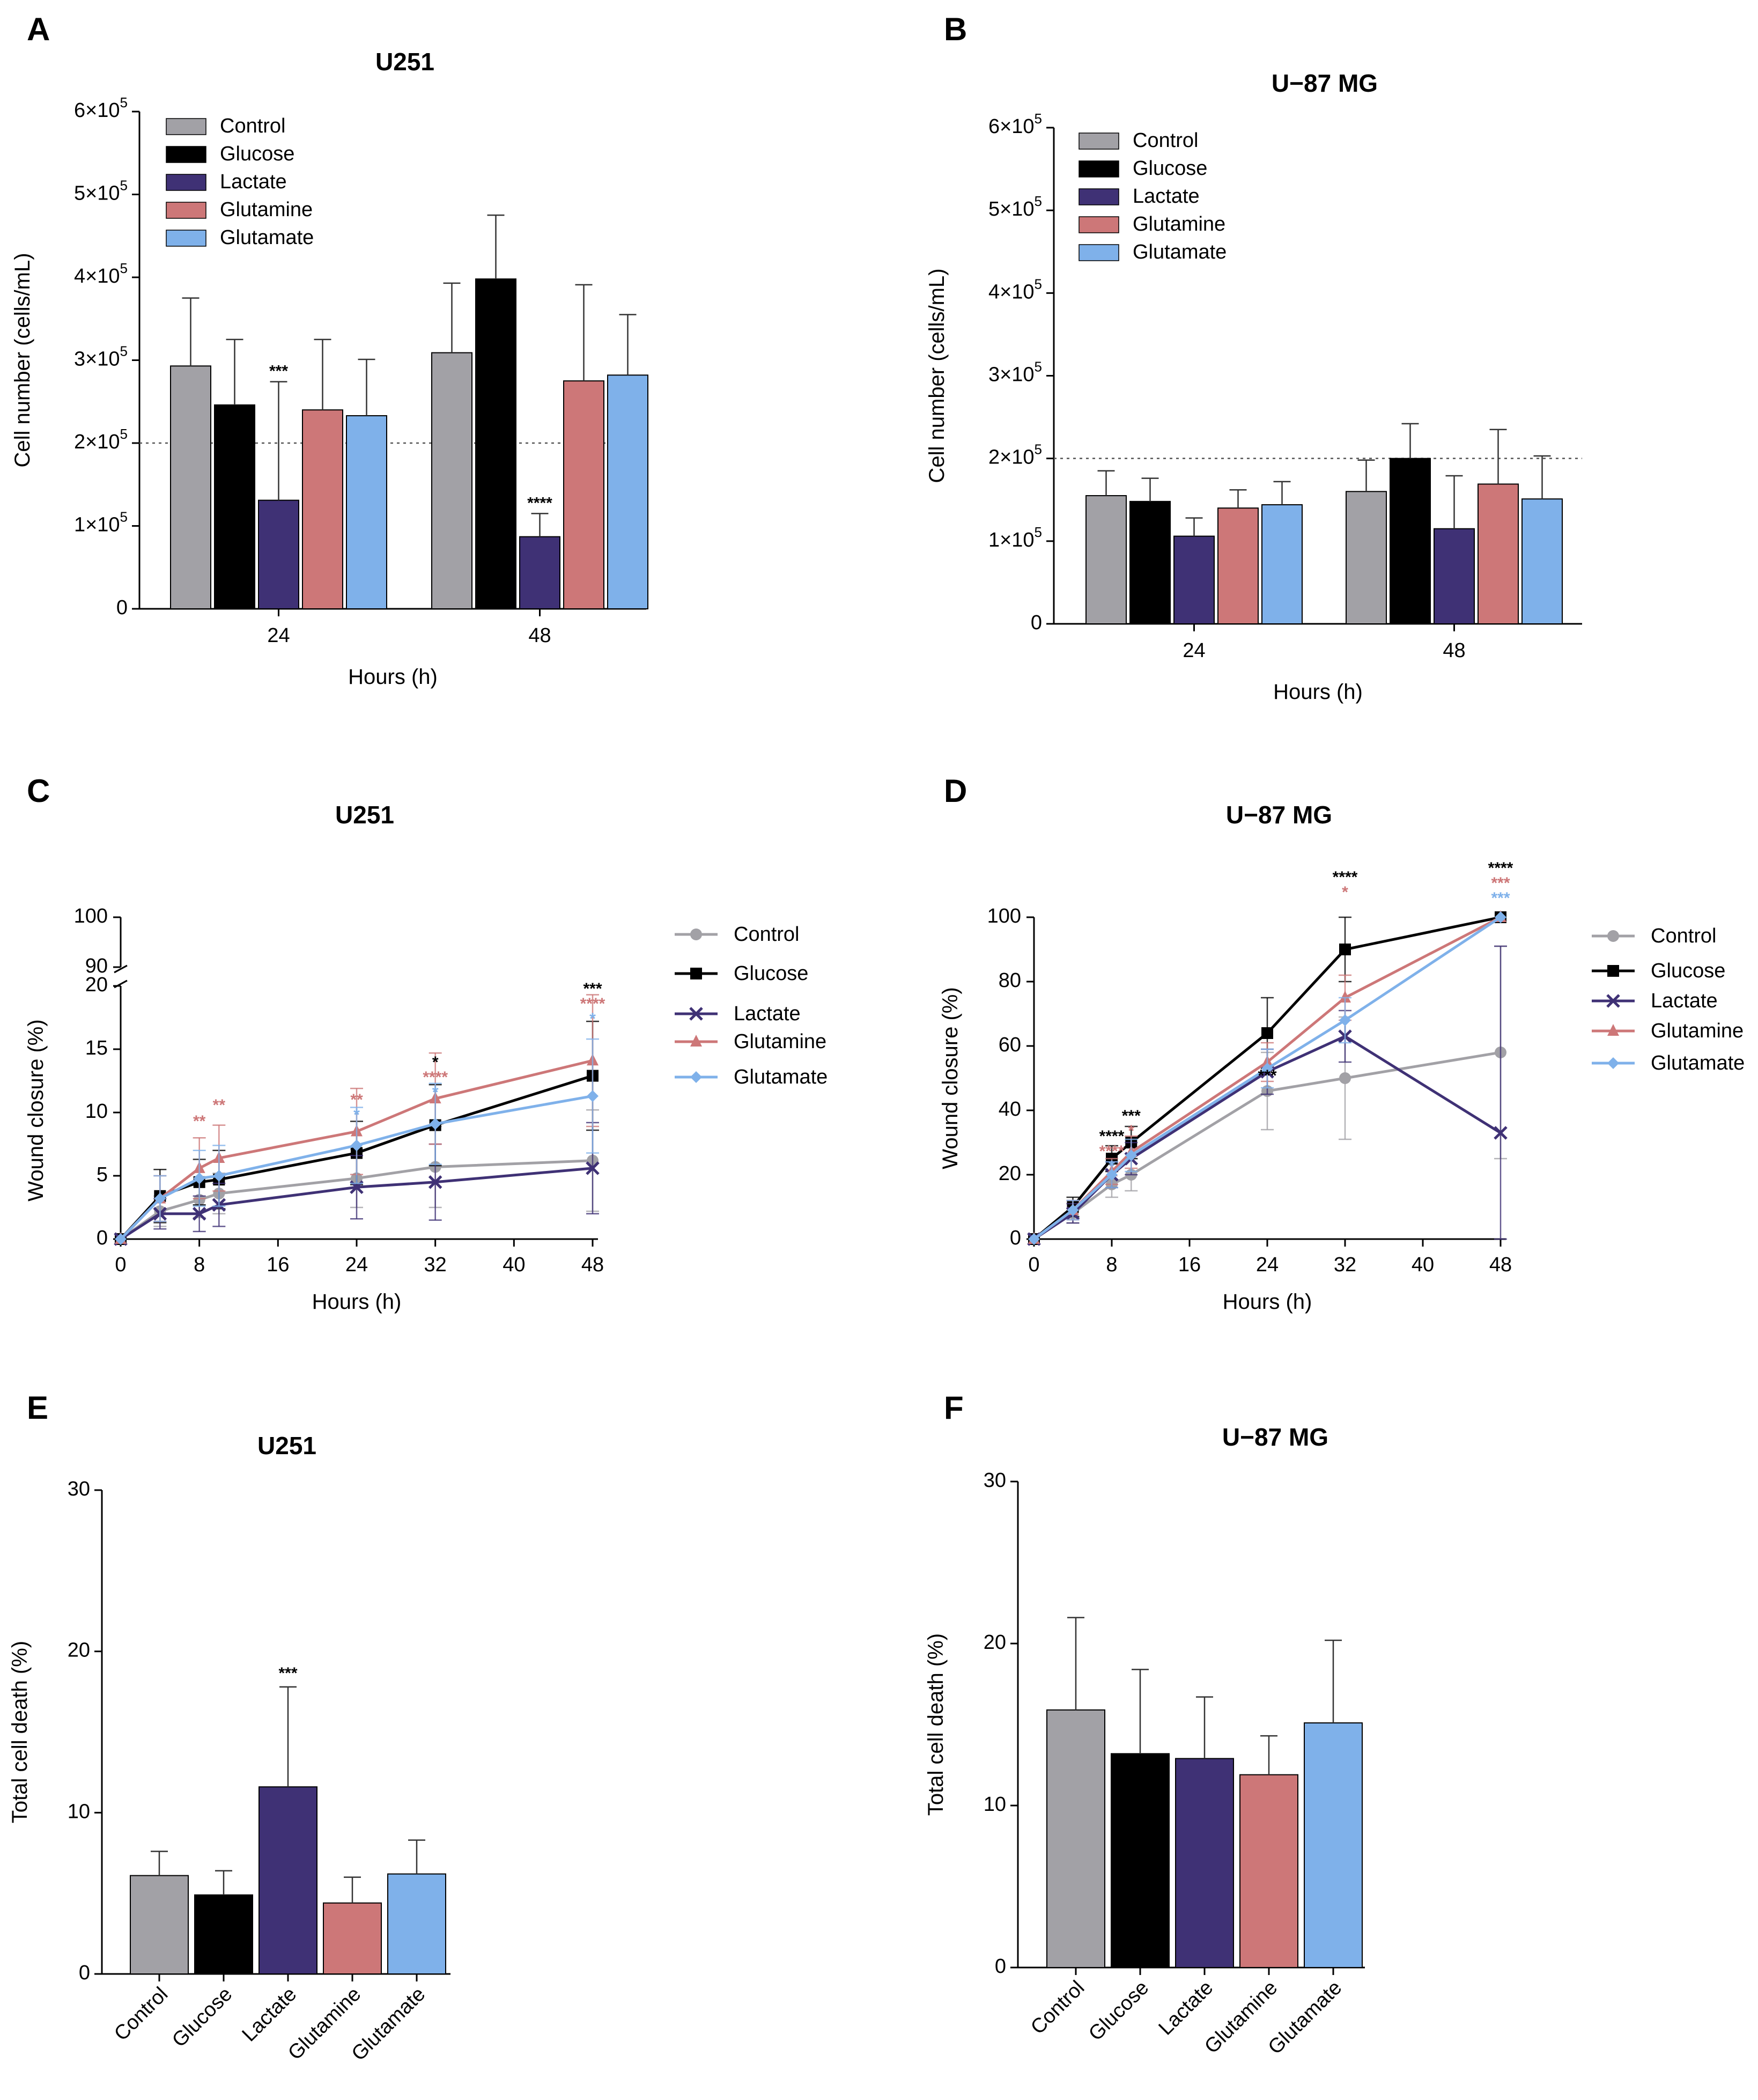 This screenshot has height=2100, width=1758. Describe the element at coordinates (278, 1265) in the screenshot. I see `x-tick-label-c-2: 16` at that location.